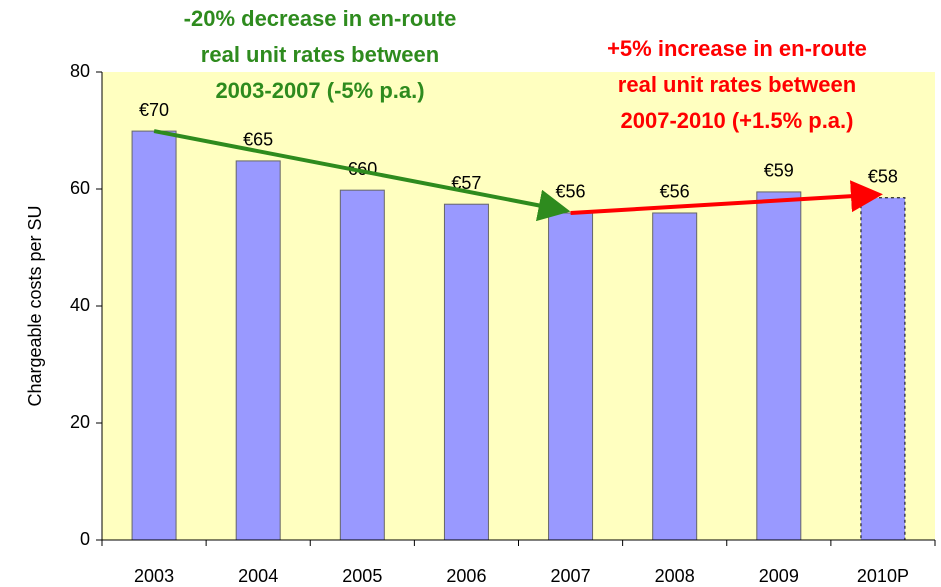  What do you see at coordinates (883, 177) in the screenshot?
I see `value-label: €58` at bounding box center [883, 177].